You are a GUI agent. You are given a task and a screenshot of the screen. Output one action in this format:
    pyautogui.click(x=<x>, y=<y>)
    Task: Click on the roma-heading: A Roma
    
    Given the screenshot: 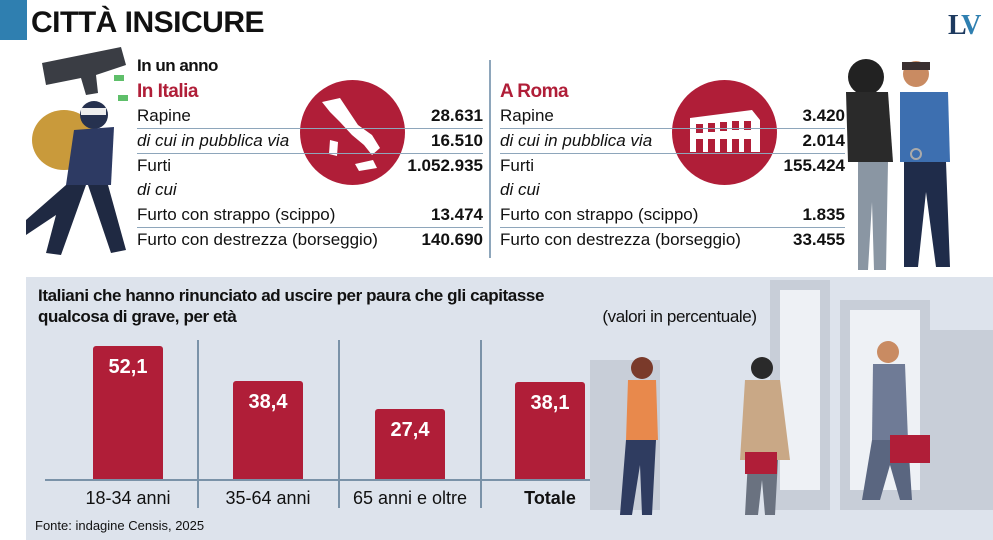 What is the action you would take?
    pyautogui.click(x=534, y=91)
    